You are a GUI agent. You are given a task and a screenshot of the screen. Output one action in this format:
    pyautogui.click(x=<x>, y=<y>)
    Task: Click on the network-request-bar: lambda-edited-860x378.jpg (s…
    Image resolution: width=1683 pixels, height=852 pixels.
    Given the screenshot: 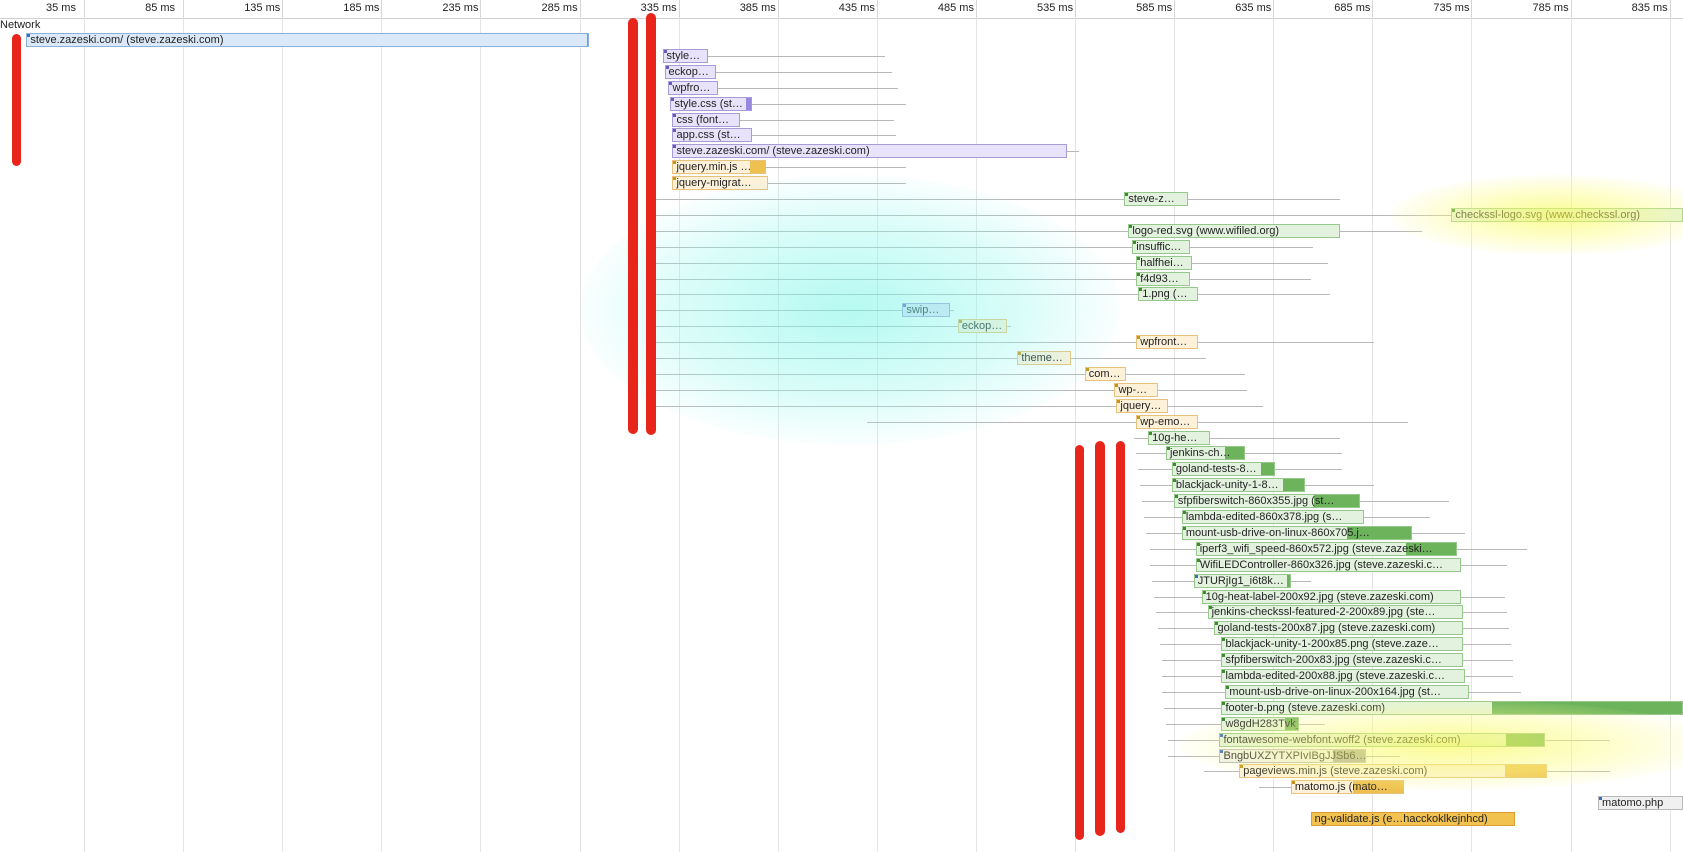 What is the action you would take?
    pyautogui.click(x=1273, y=517)
    